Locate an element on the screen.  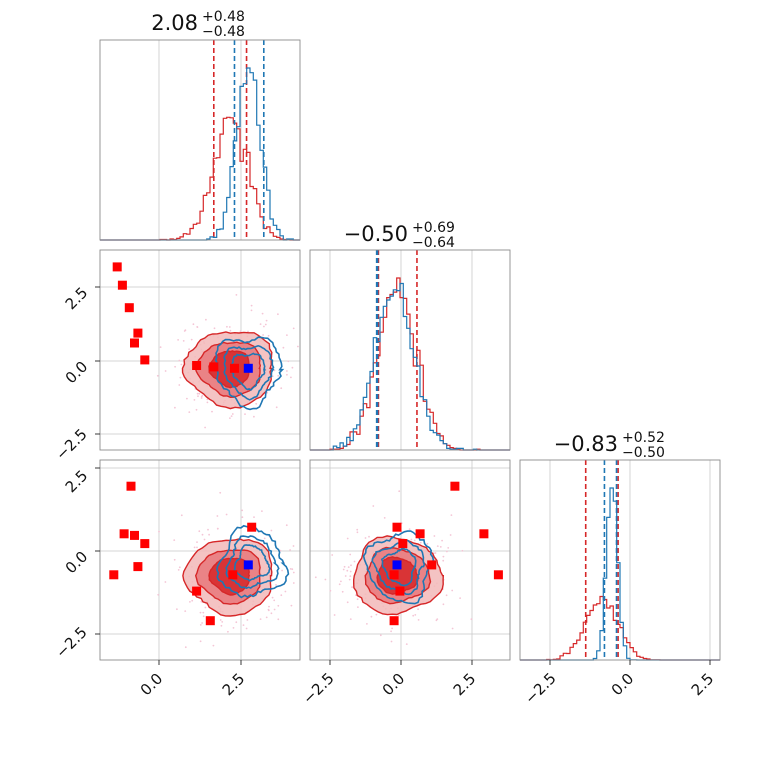
blue-marker is located at coordinates (397, 565).